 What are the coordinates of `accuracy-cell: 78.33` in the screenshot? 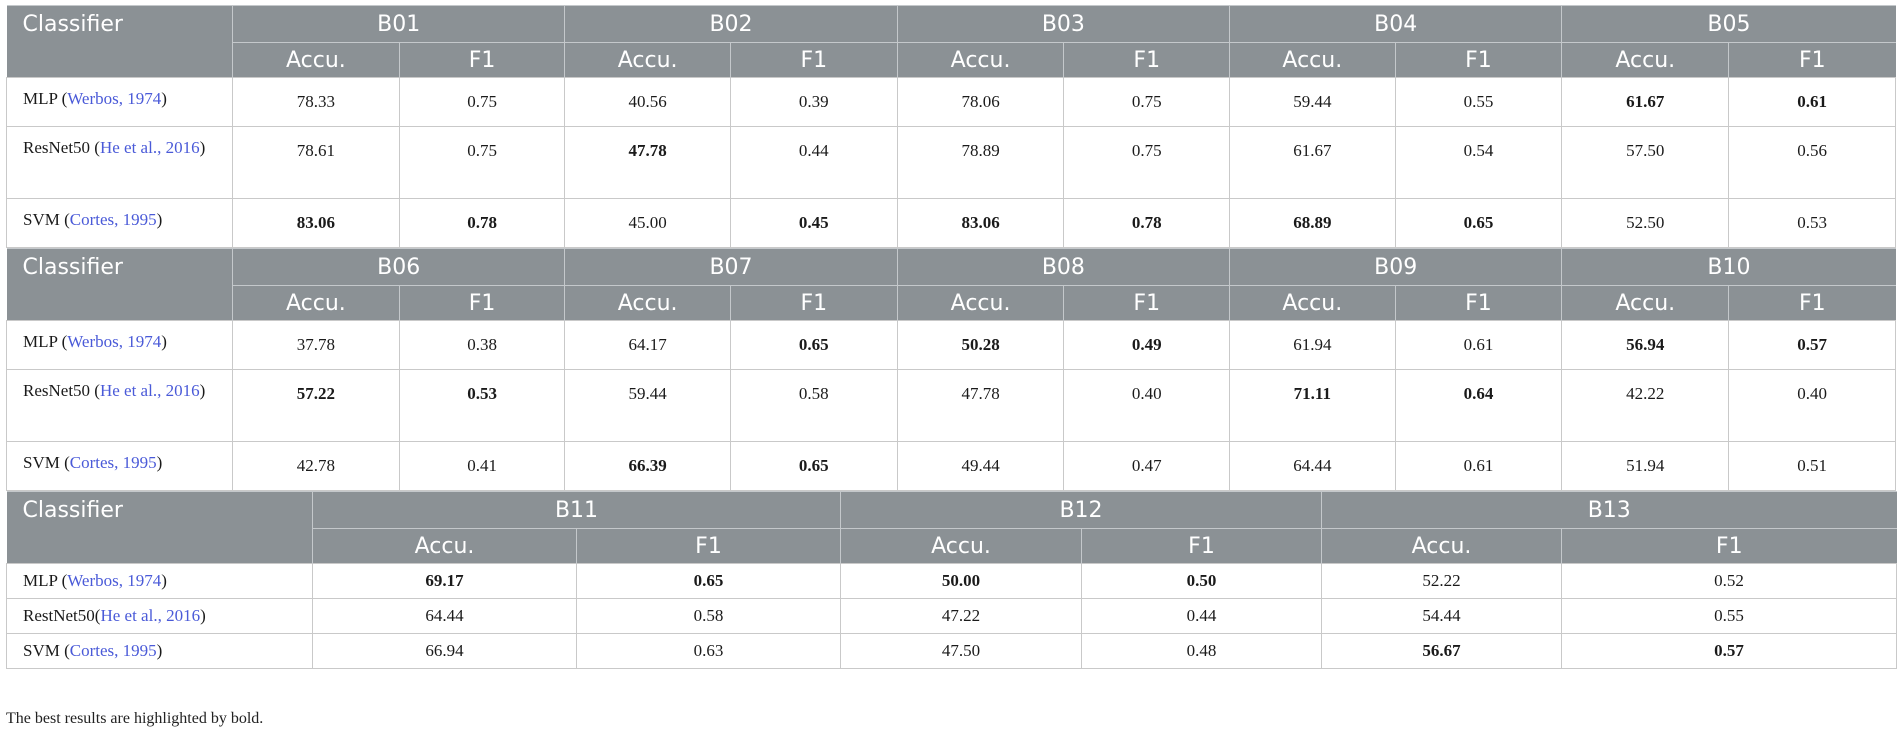 It's located at (316, 102).